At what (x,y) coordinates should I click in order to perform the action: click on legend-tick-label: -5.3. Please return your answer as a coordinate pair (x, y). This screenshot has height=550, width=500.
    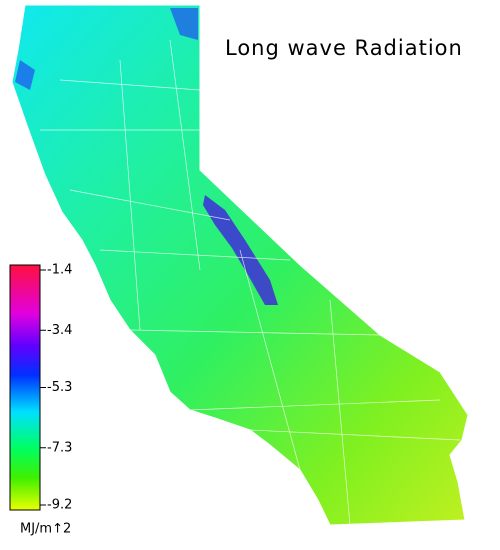
    Looking at the image, I should click on (59, 387).